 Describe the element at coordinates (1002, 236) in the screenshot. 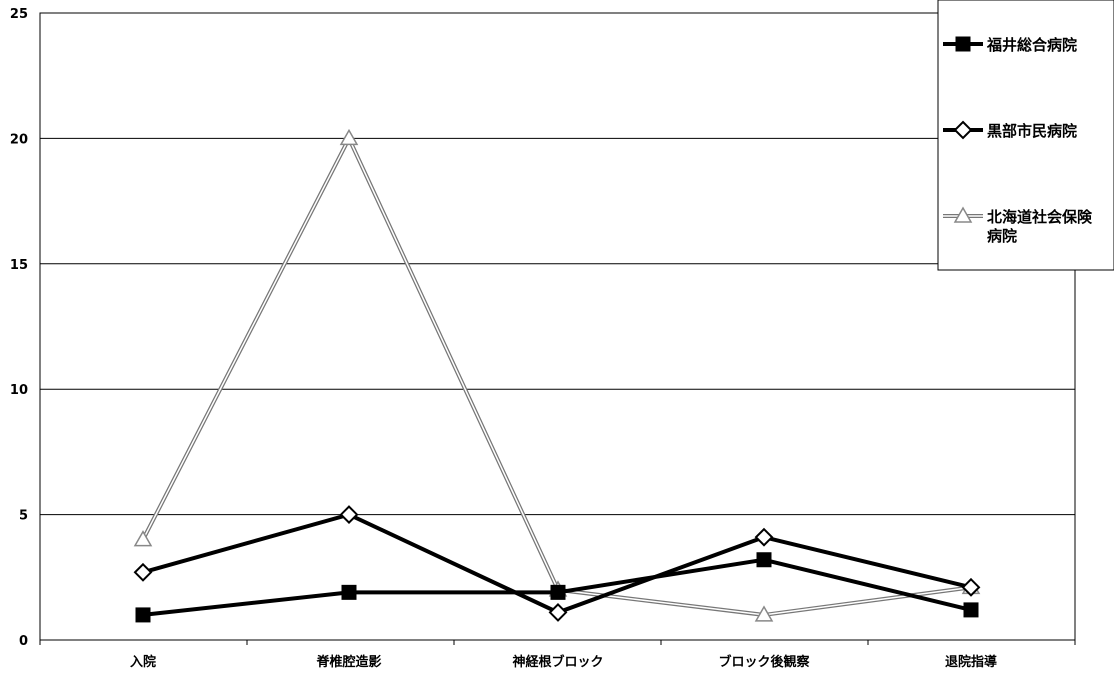

I see `legend-label: 病院` at that location.